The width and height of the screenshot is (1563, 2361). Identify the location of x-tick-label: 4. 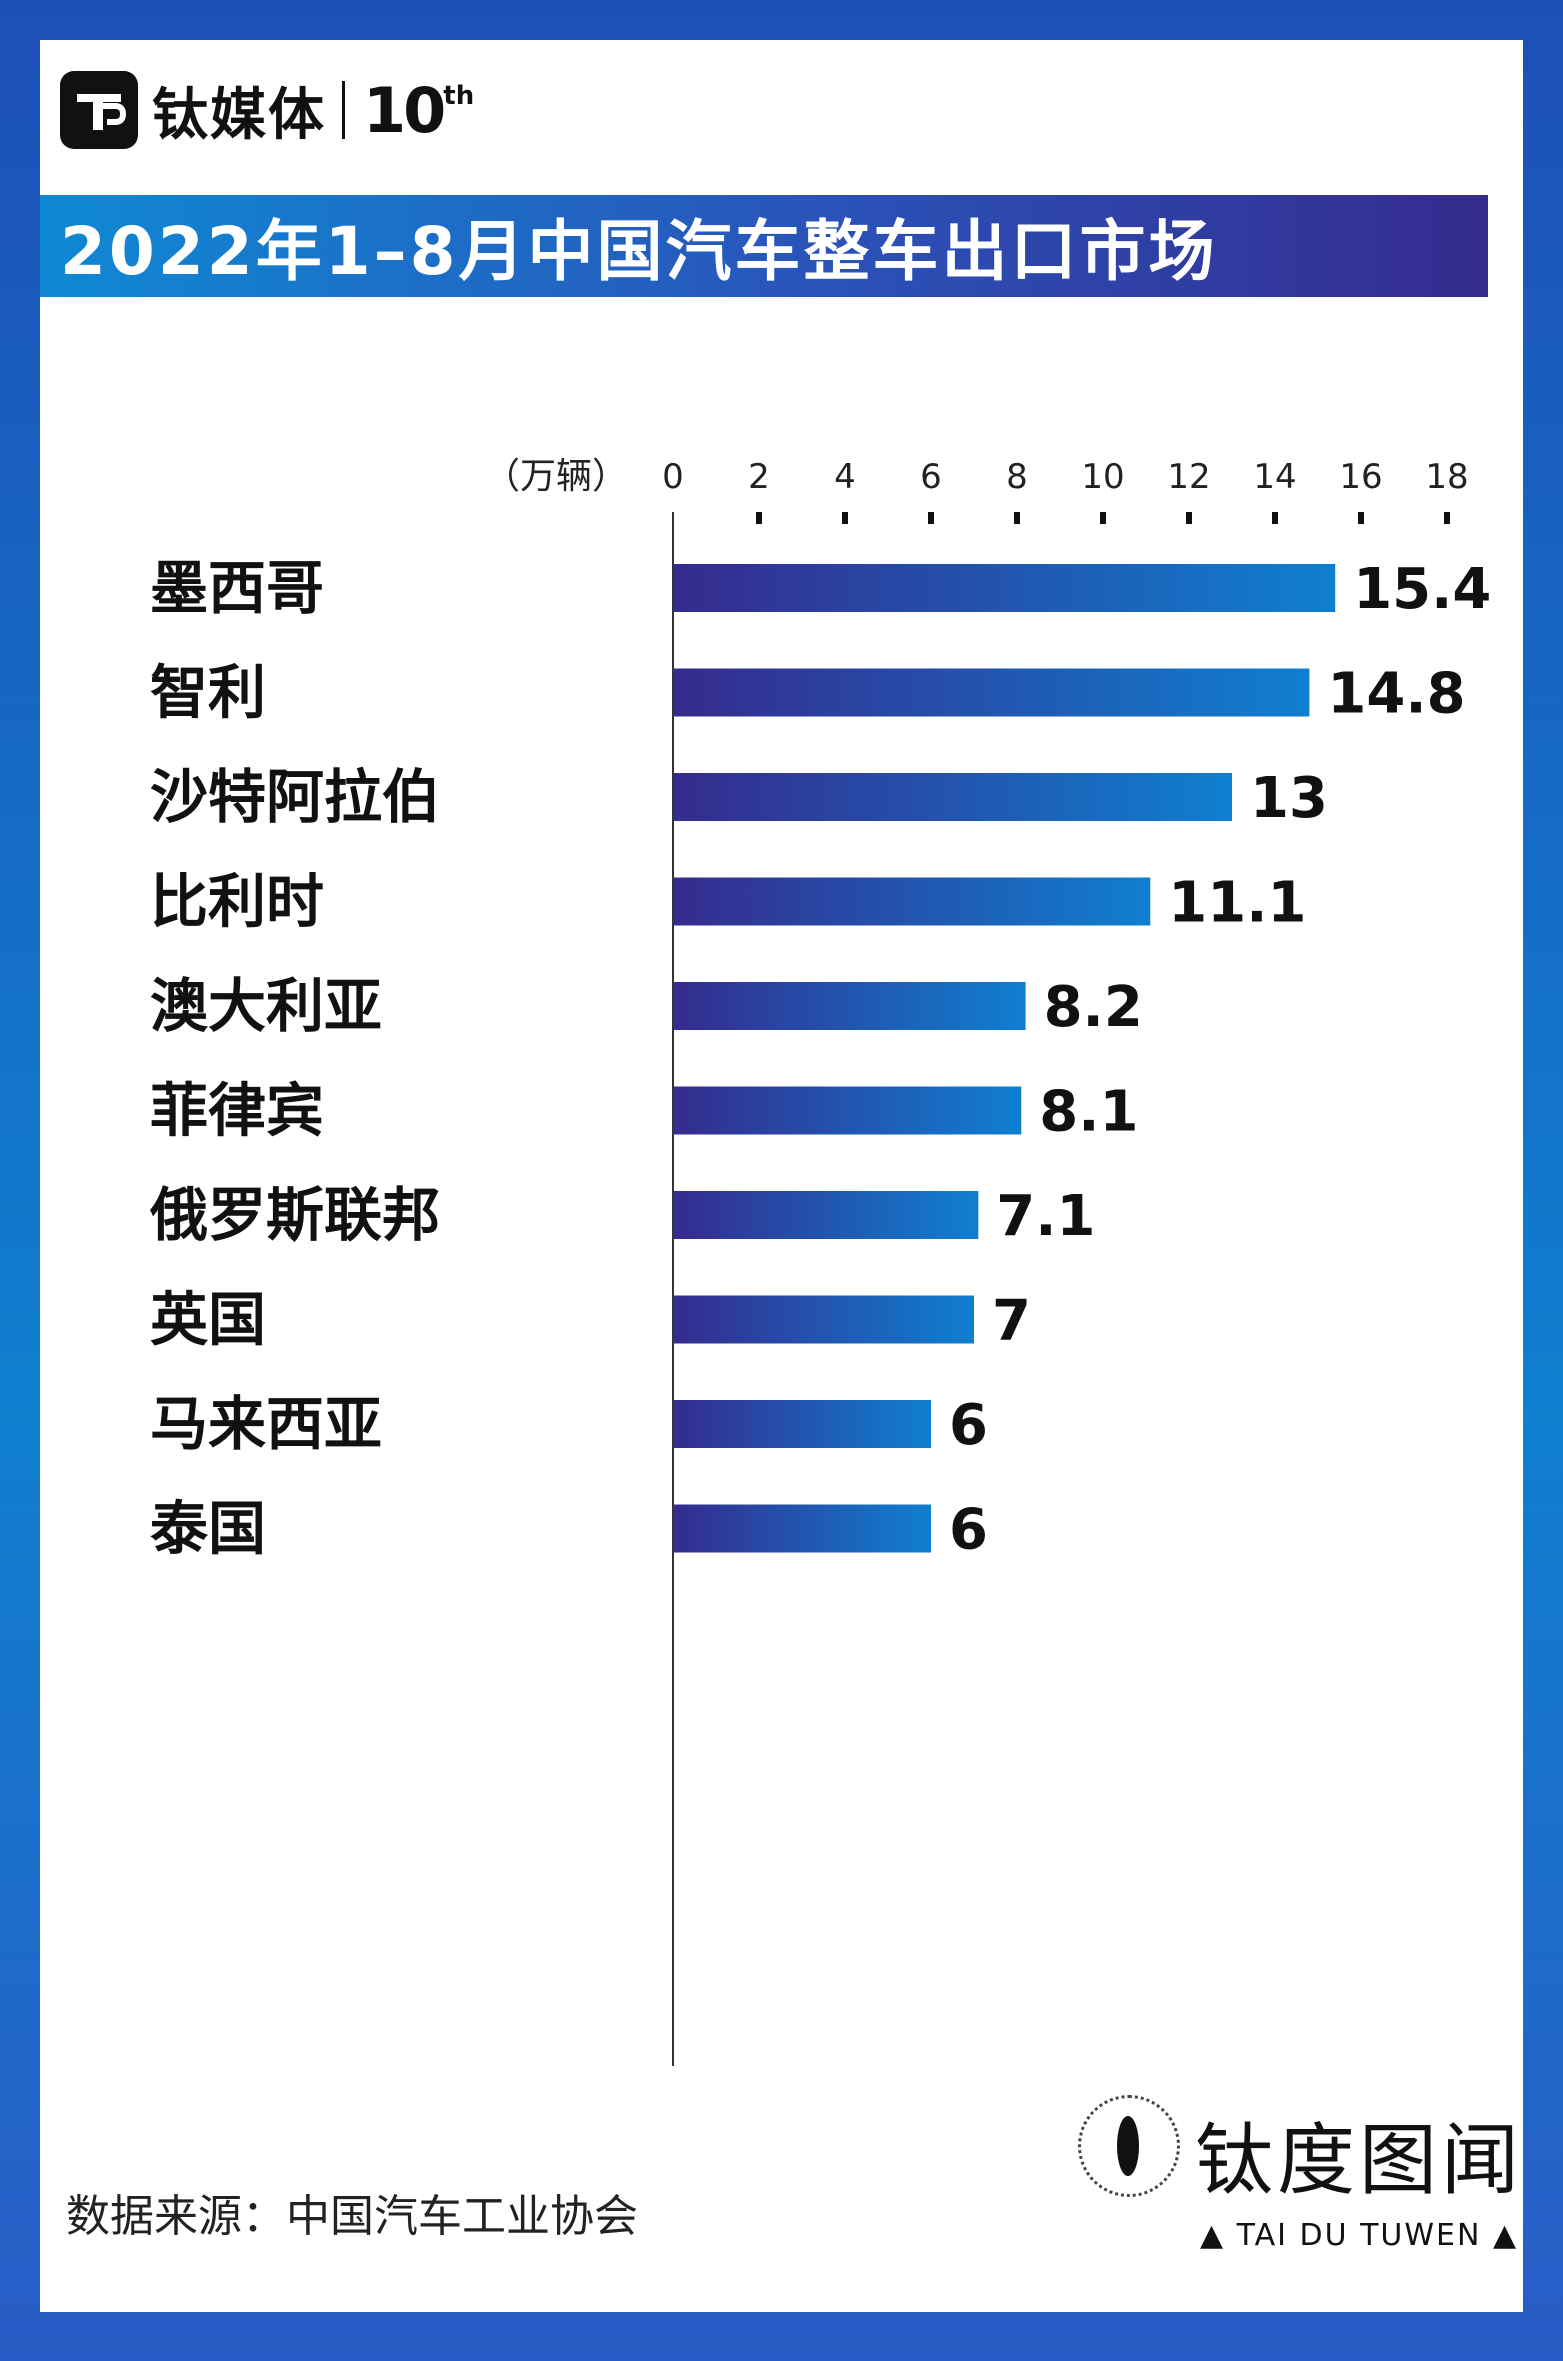
(845, 477).